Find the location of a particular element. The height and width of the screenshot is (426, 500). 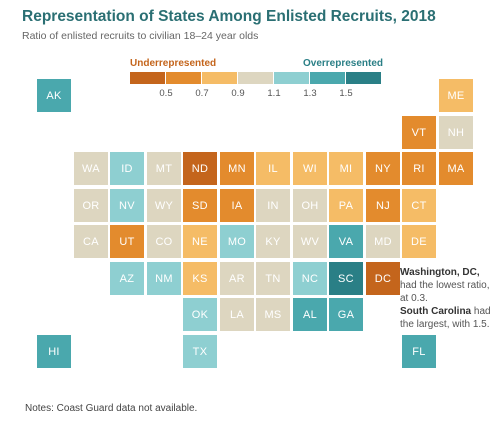

state-tile-wy: WY is located at coordinates (164, 205).